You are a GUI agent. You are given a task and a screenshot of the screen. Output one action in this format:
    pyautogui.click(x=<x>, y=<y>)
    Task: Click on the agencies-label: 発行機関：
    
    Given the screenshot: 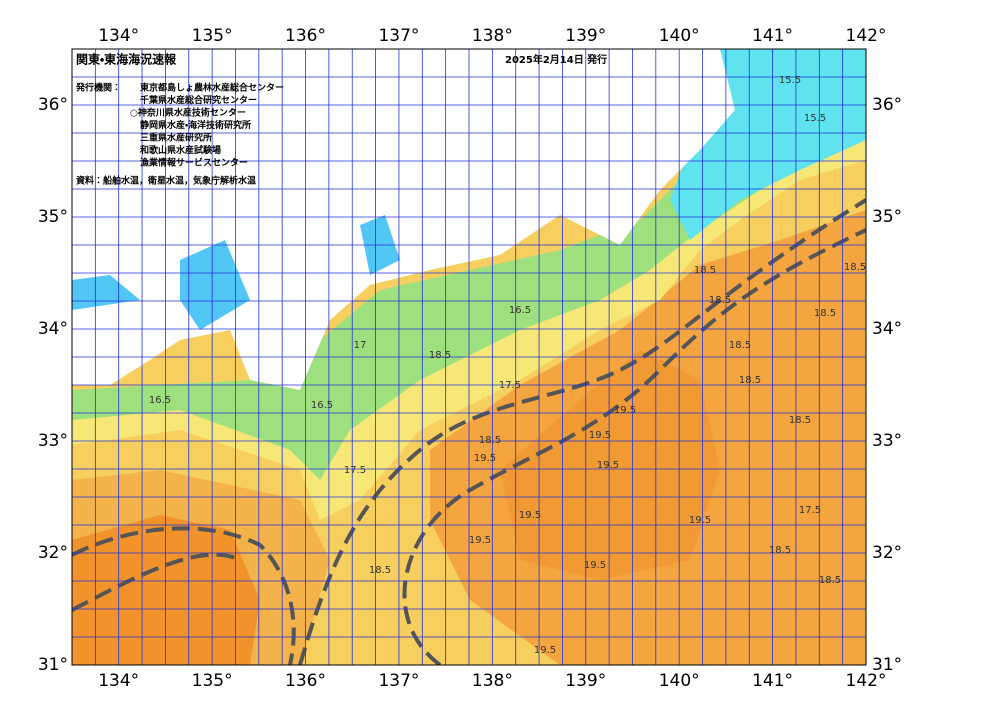 What is the action you would take?
    pyautogui.click(x=98, y=88)
    